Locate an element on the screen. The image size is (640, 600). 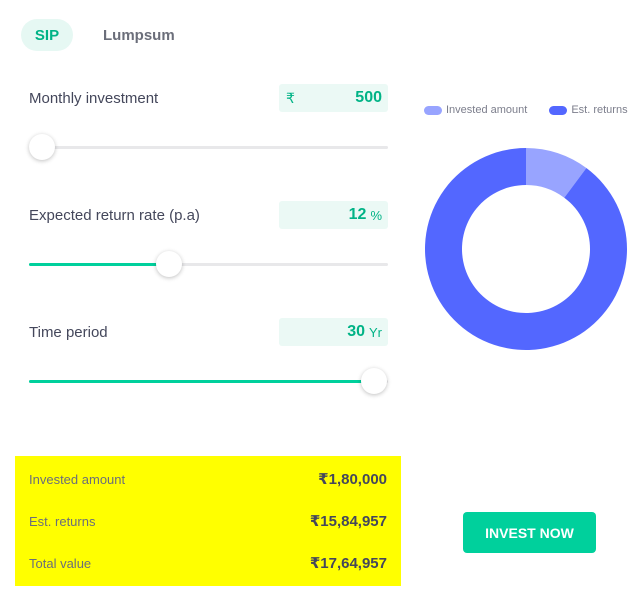
monthly-investment-slider is located at coordinates (208, 147).